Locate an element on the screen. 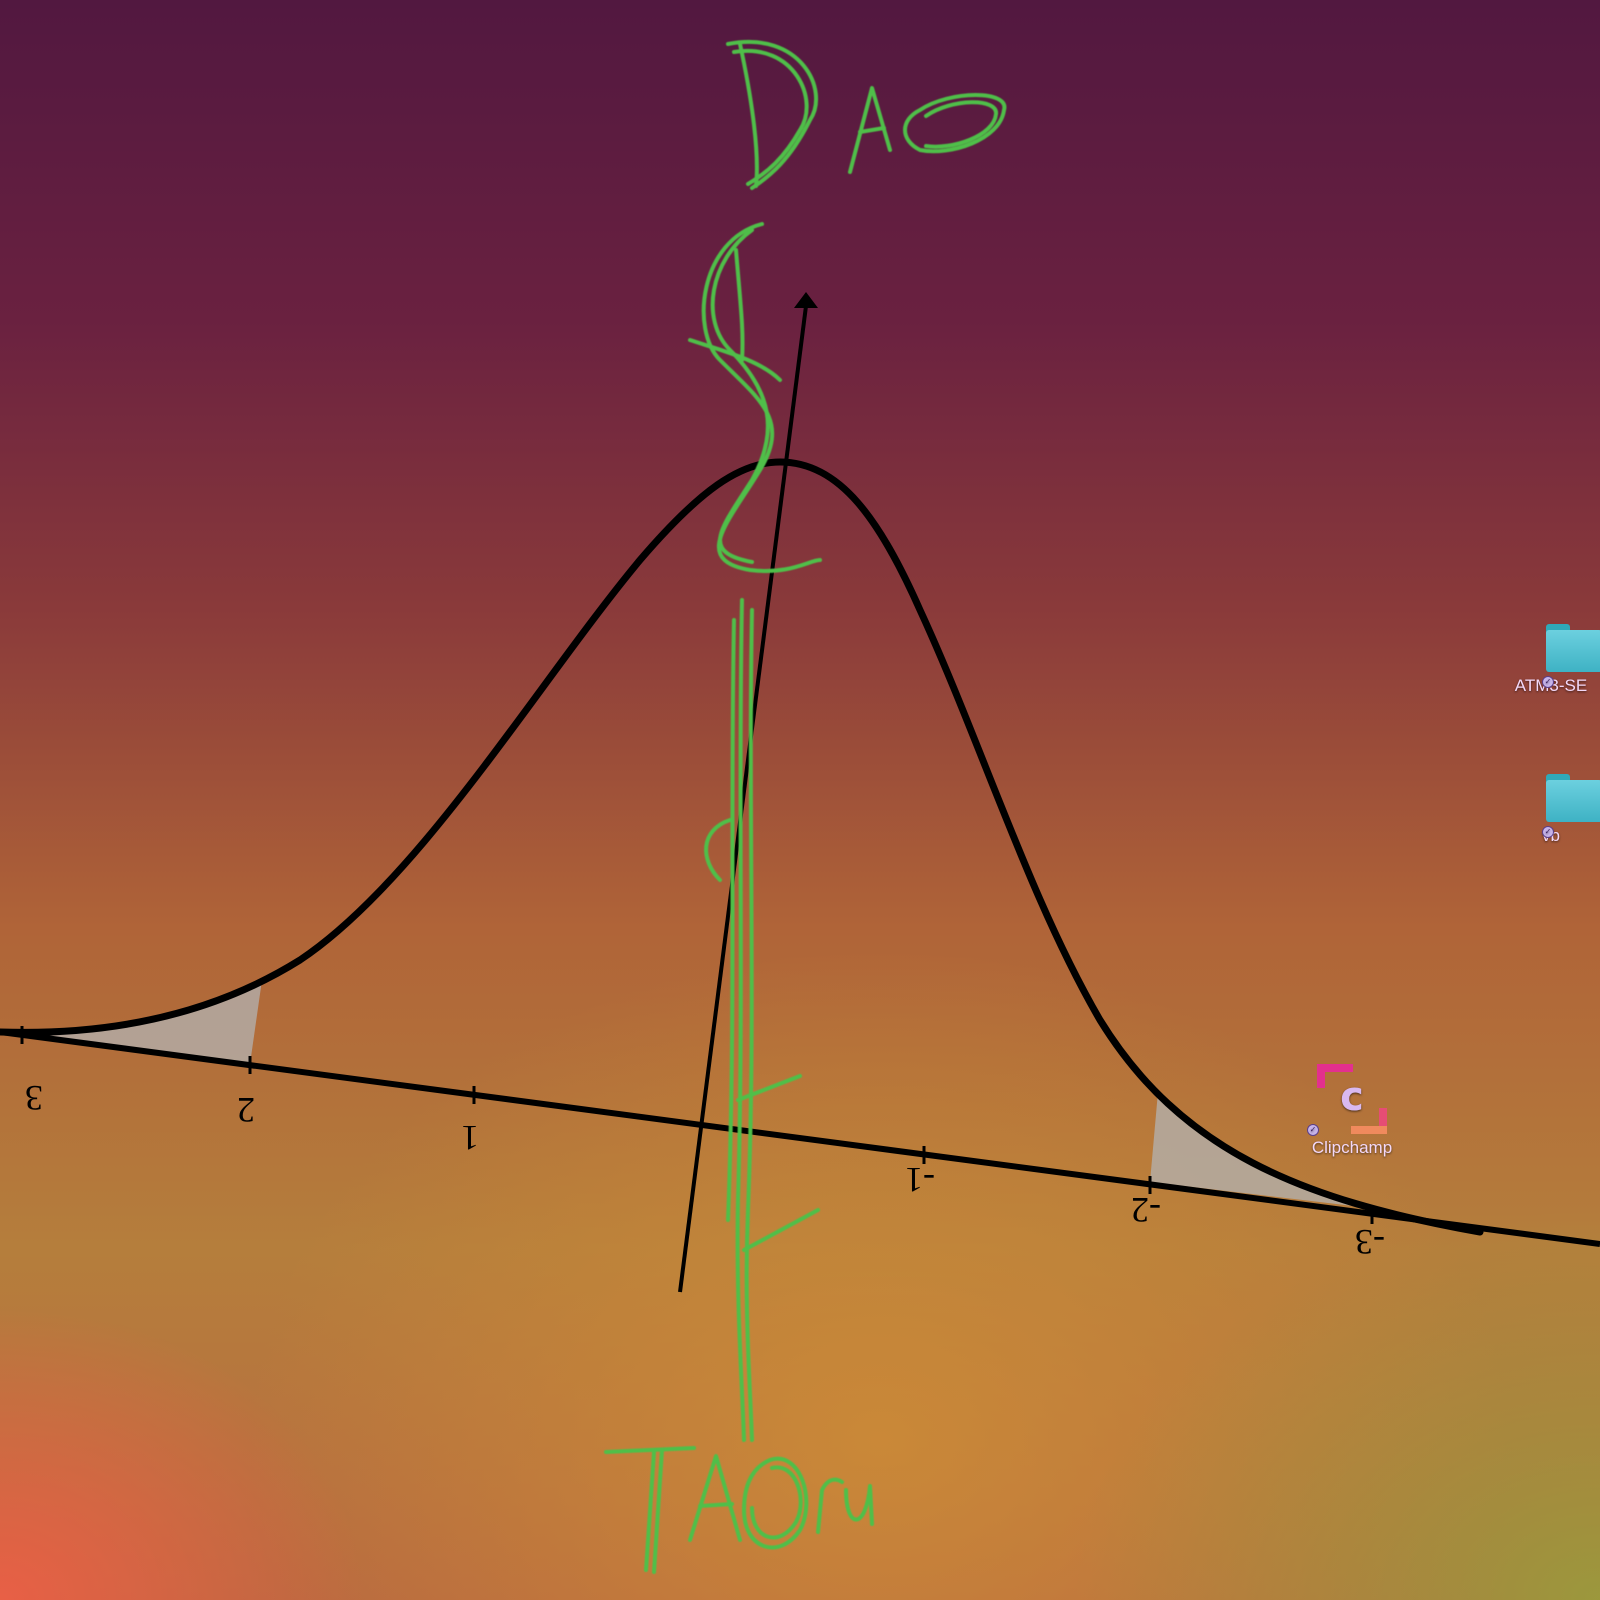 Image resolution: width=1600 pixels, height=1600 pixels. tick-labels: 3 2 1 -1 -2 -3 is located at coordinates (705, 1170).